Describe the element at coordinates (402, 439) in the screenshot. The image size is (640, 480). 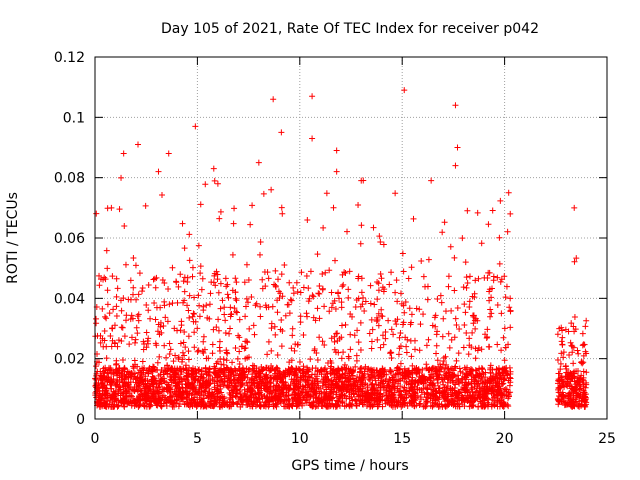
I see `x-tick-label: 15` at that location.